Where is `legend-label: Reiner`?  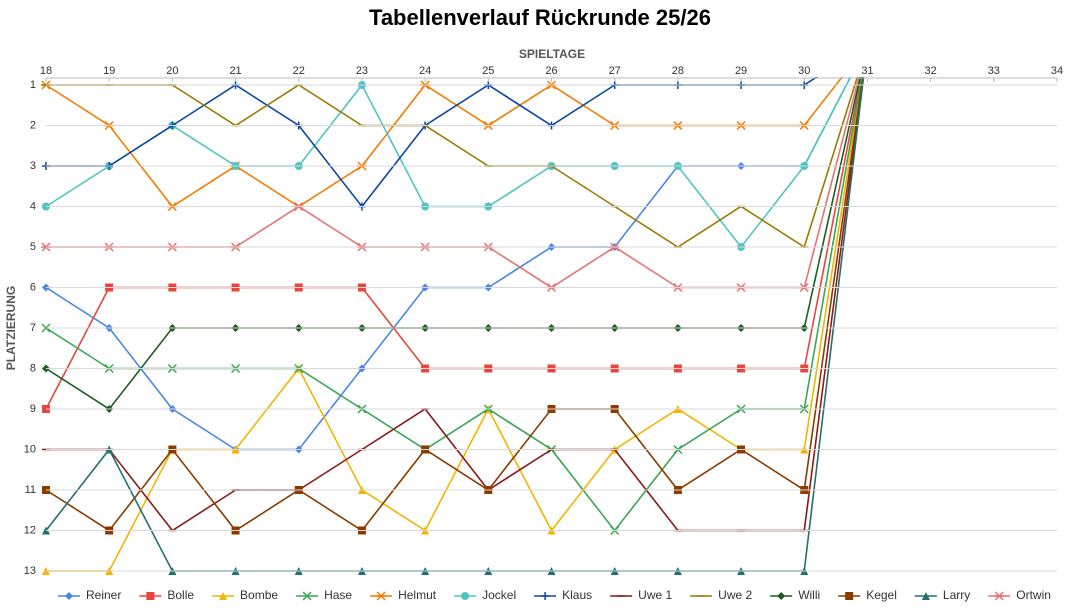 legend-label: Reiner is located at coordinates (103, 595).